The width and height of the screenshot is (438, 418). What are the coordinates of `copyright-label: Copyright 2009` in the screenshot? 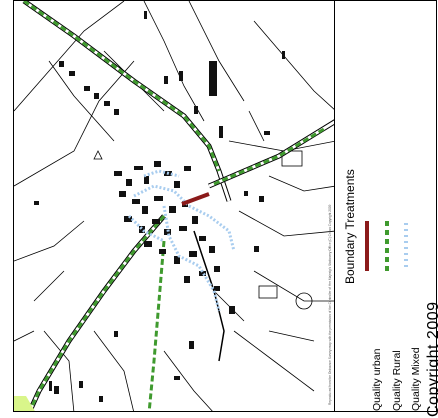 It's located at (431, 359).